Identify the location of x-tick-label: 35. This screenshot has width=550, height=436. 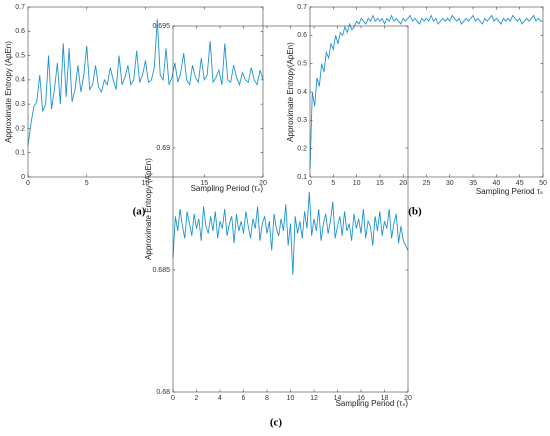
(473, 183).